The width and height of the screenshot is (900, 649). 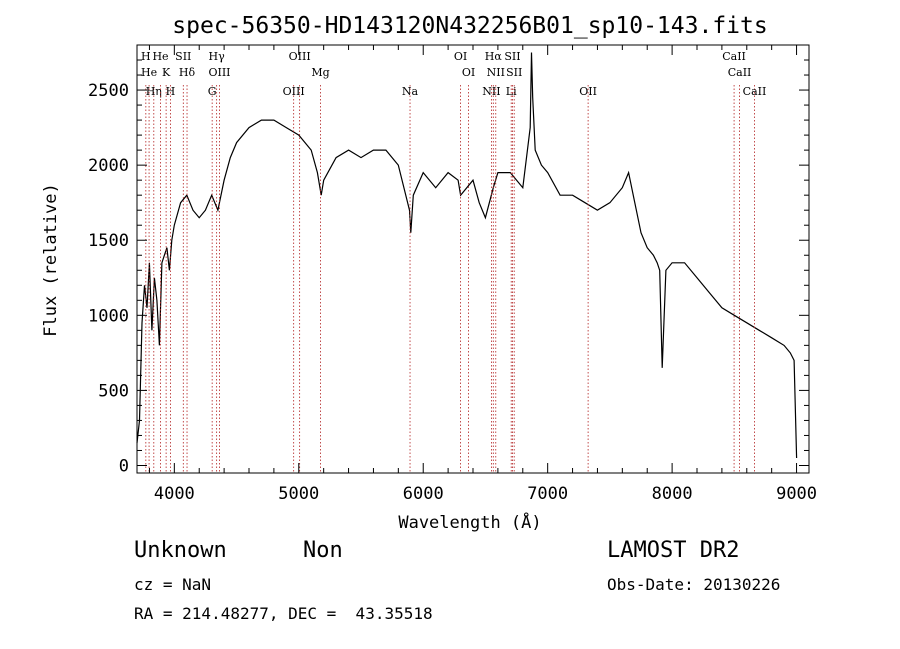 I want to click on line-marker-label: G, so click(x=212, y=91).